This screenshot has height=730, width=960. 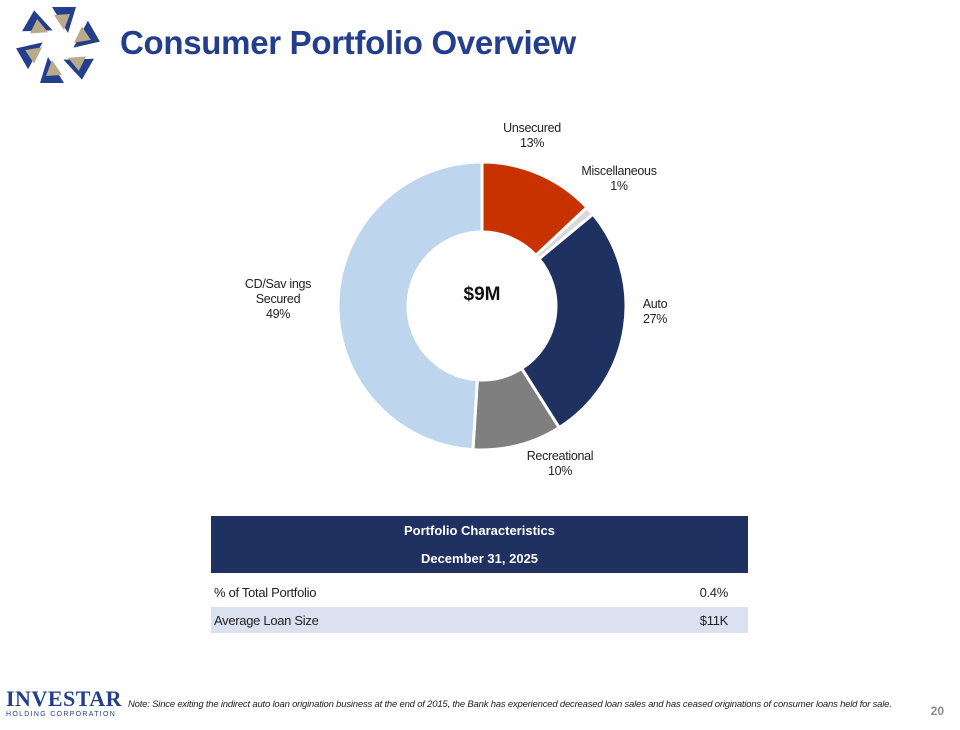 I want to click on slice-label-unsecured: Unsecured 13%, so click(x=532, y=135).